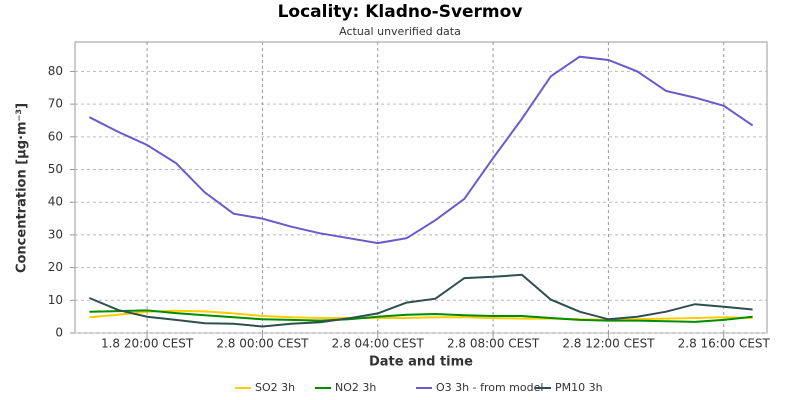 The width and height of the screenshot is (800, 400). Describe the element at coordinates (55, 234) in the screenshot. I see `y-tick-label: 30` at that location.